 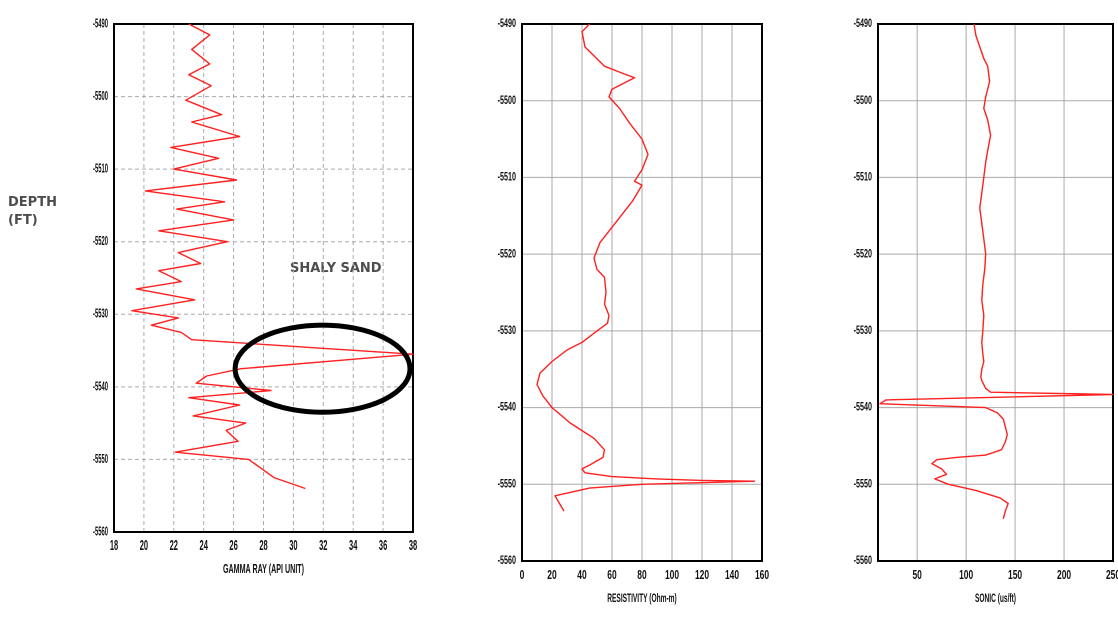 What do you see at coordinates (1015, 575) in the screenshot?
I see `x-tick-label: 150` at bounding box center [1015, 575].